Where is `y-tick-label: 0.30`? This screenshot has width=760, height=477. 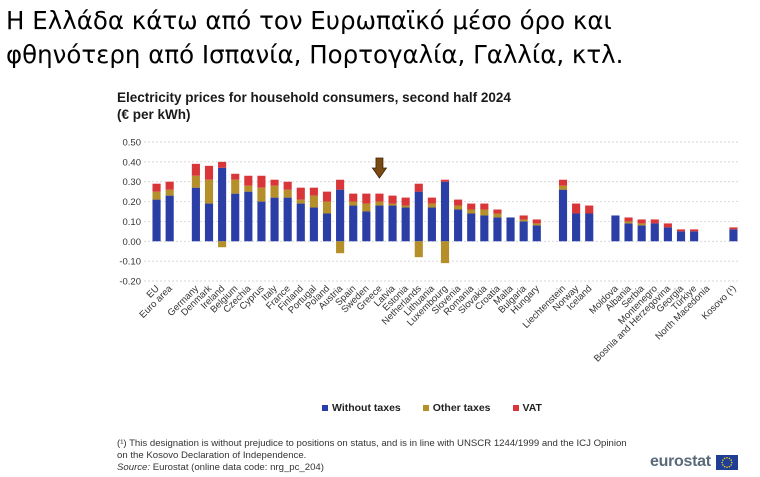
y-tick-label: 0.30 is located at coordinates (132, 182).